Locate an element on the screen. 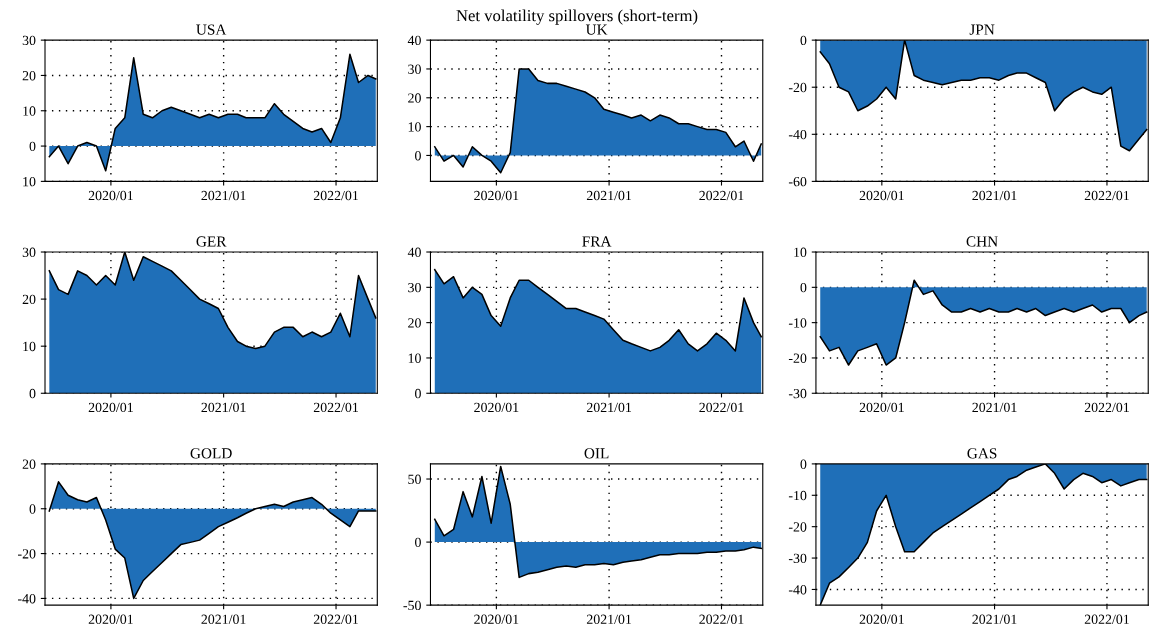  chart-title: FRA is located at coordinates (597, 241).